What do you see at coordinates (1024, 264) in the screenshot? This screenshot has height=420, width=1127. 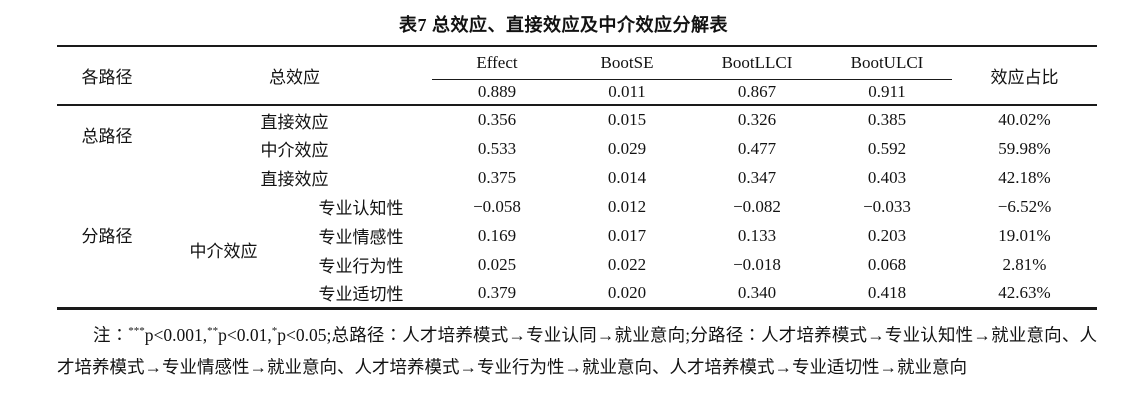 I see `cell-ratio-value: 2.81%` at bounding box center [1024, 264].